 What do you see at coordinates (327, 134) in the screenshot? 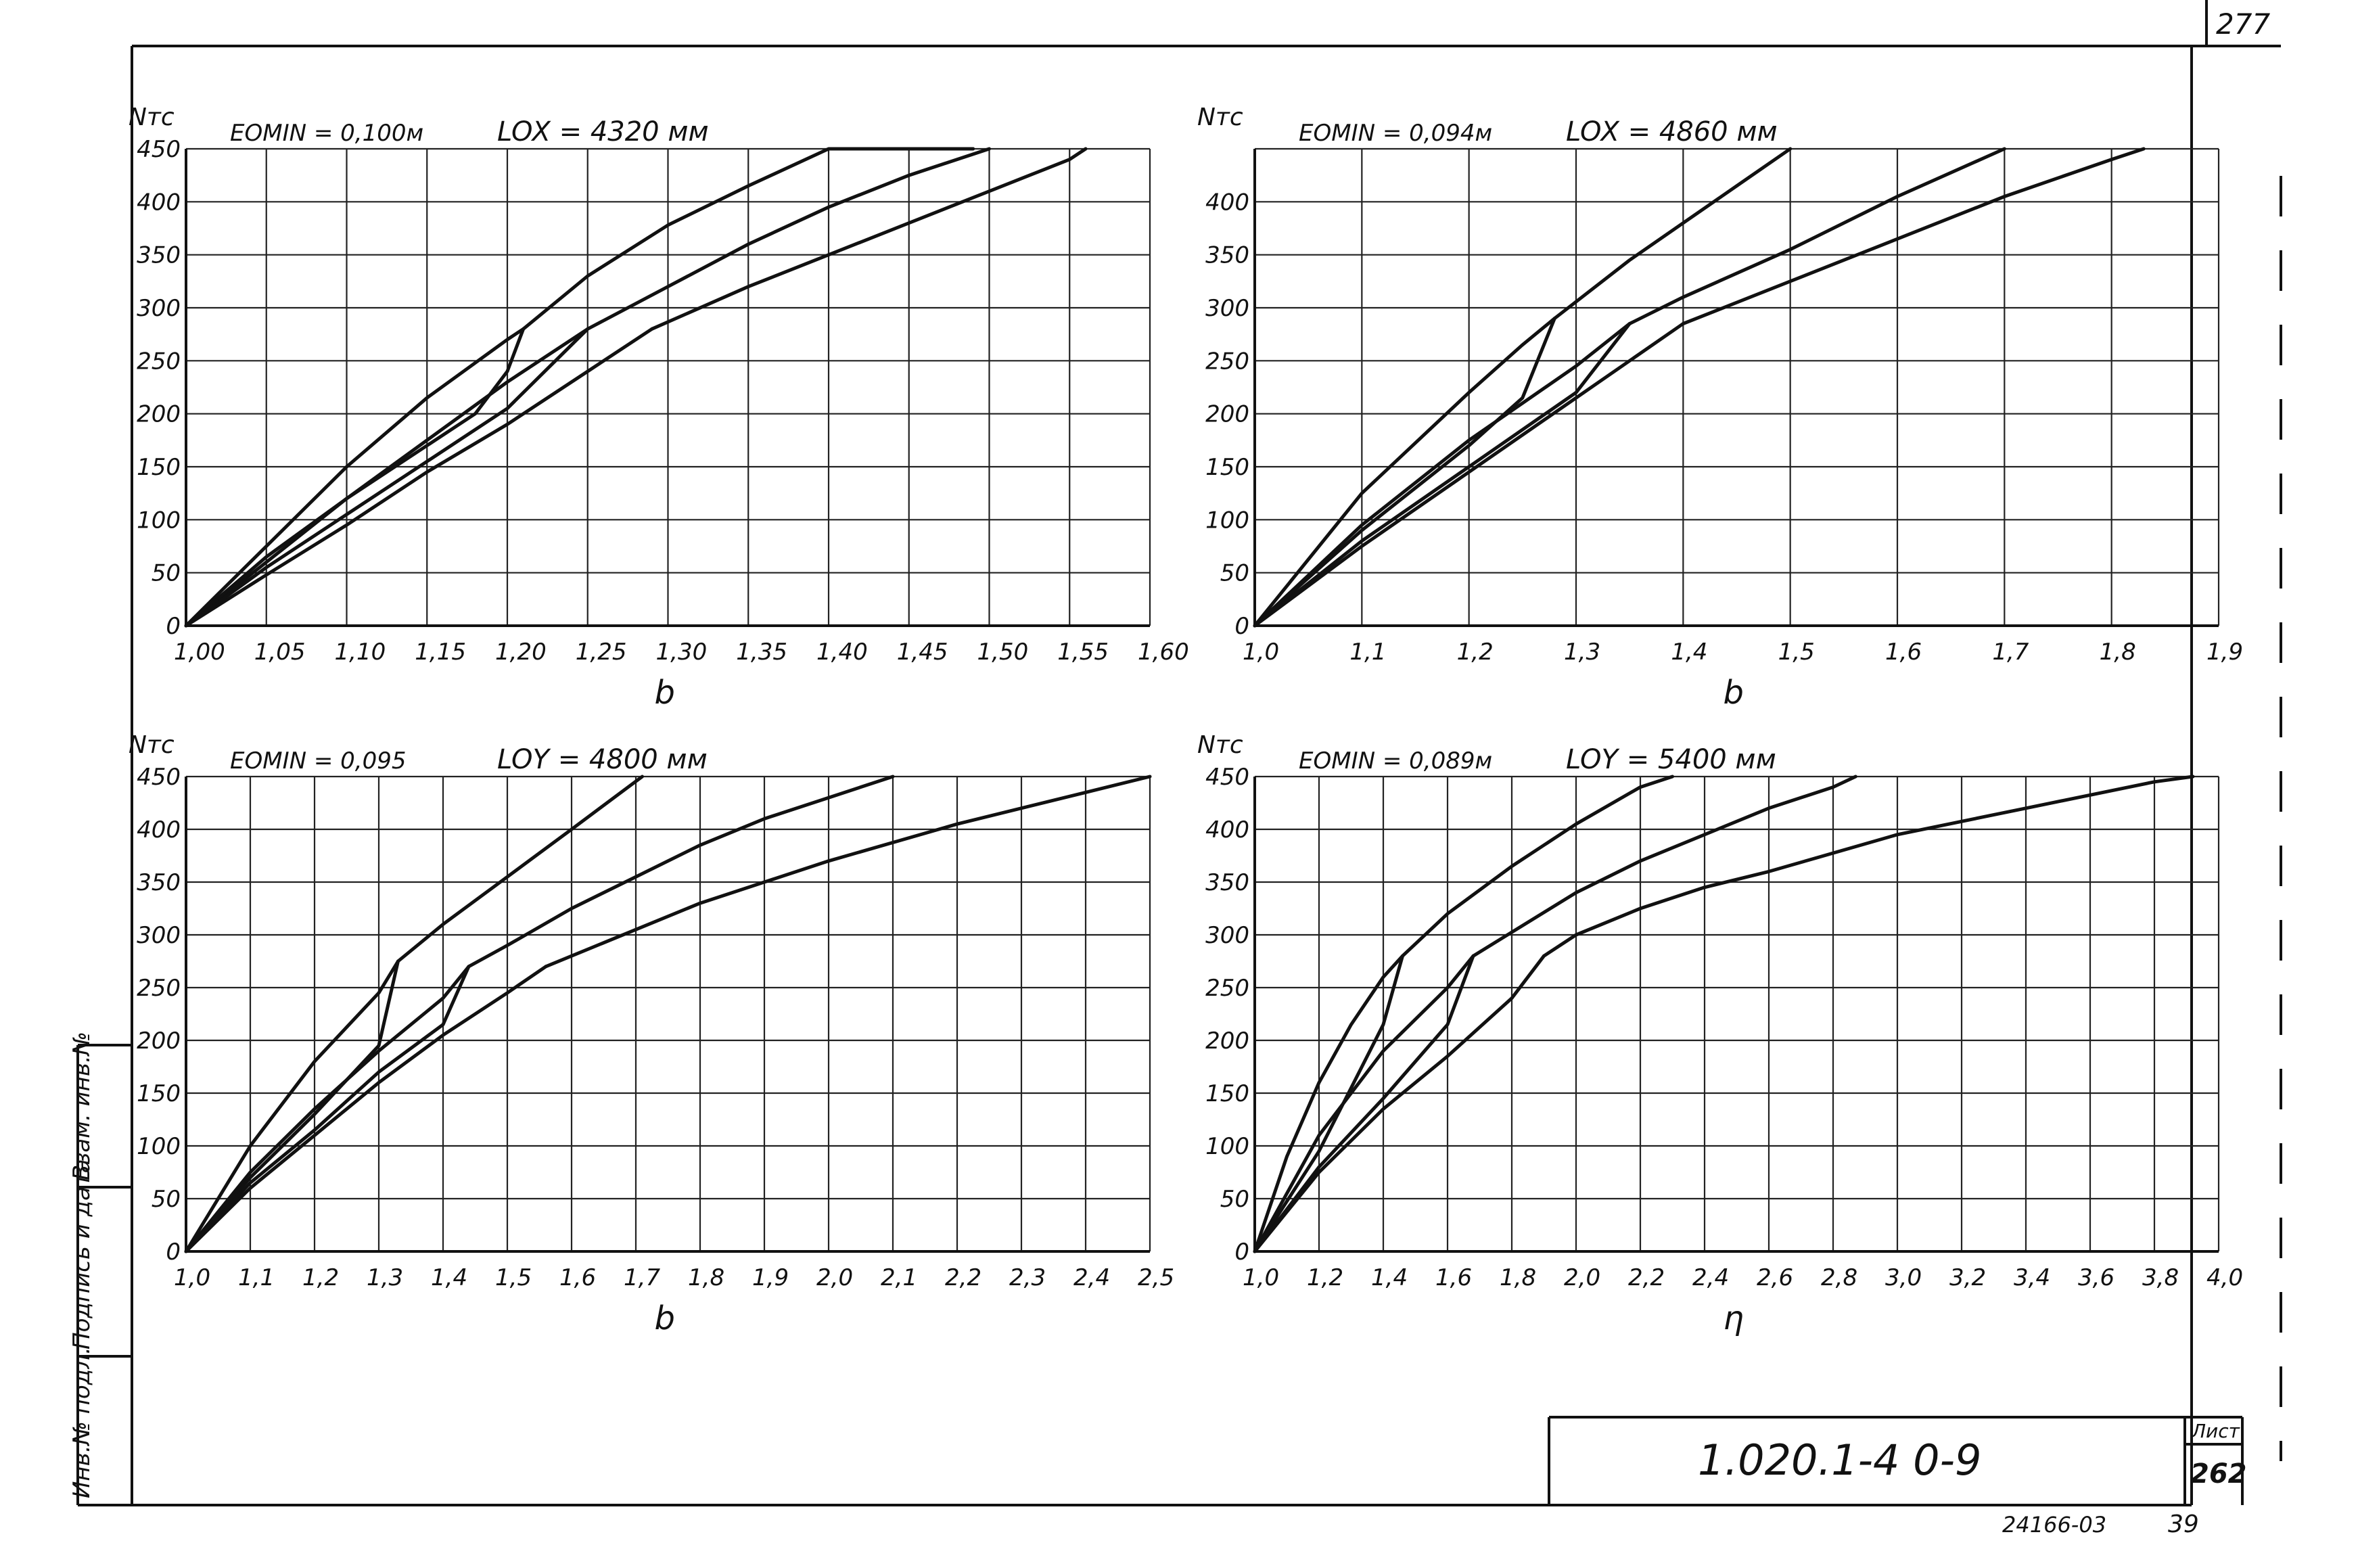
I see `eomin-label: EOMIN = 0,100м` at bounding box center [327, 134].